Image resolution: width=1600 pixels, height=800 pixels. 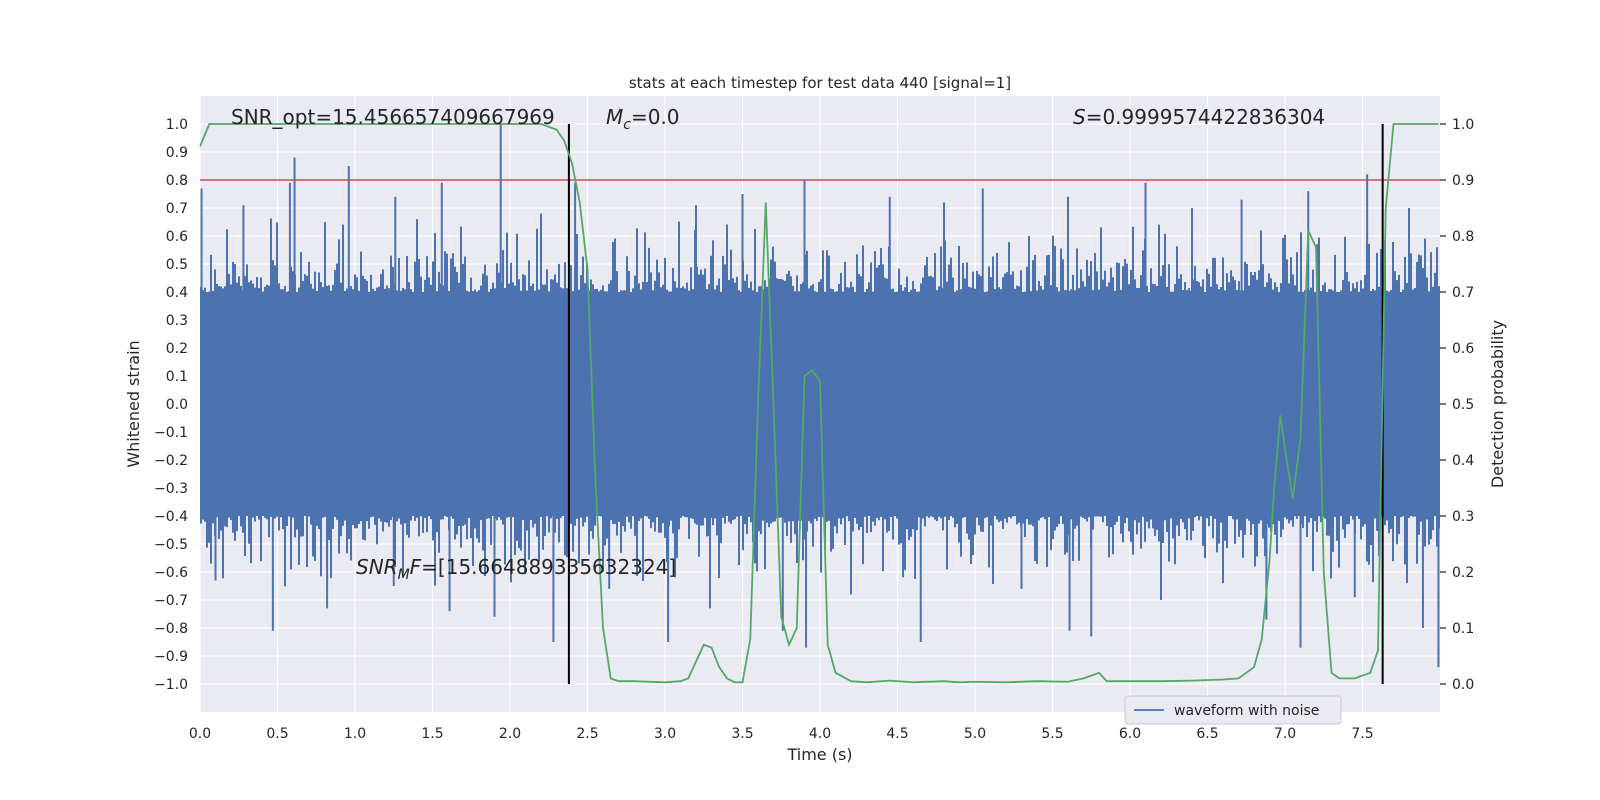 What do you see at coordinates (1463, 293) in the screenshot?
I see `y2-tick-label: 0.7` at bounding box center [1463, 293].